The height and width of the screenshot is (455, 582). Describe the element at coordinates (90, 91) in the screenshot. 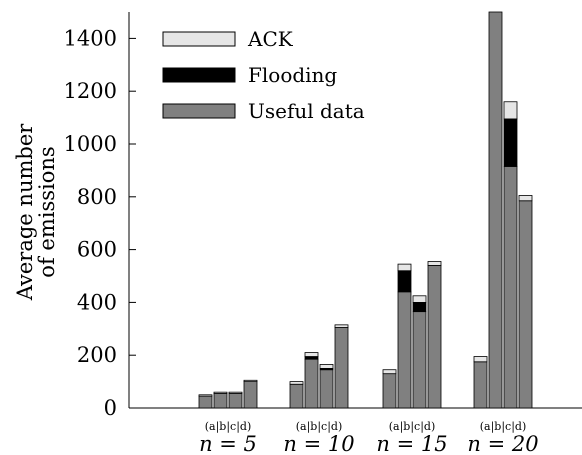

I see `y-tick-label: 1200` at that location.